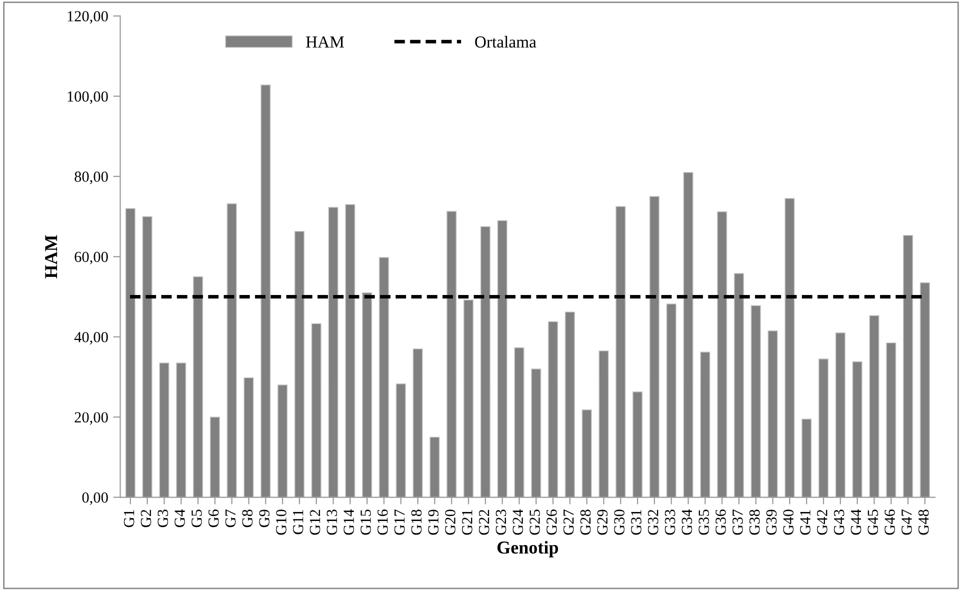  What do you see at coordinates (619, 522) in the screenshot?
I see `x-tick-label: G30` at bounding box center [619, 522].